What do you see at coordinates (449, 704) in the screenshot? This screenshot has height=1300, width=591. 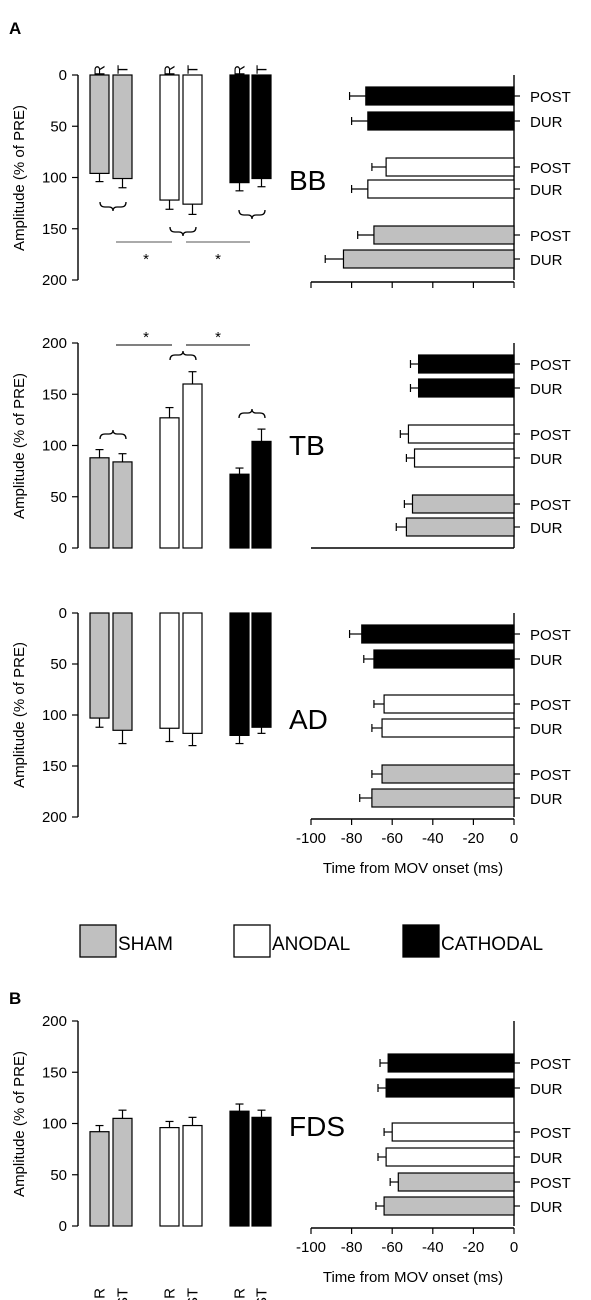 I see `panel-ad-onset-anodal-post` at bounding box center [449, 704].